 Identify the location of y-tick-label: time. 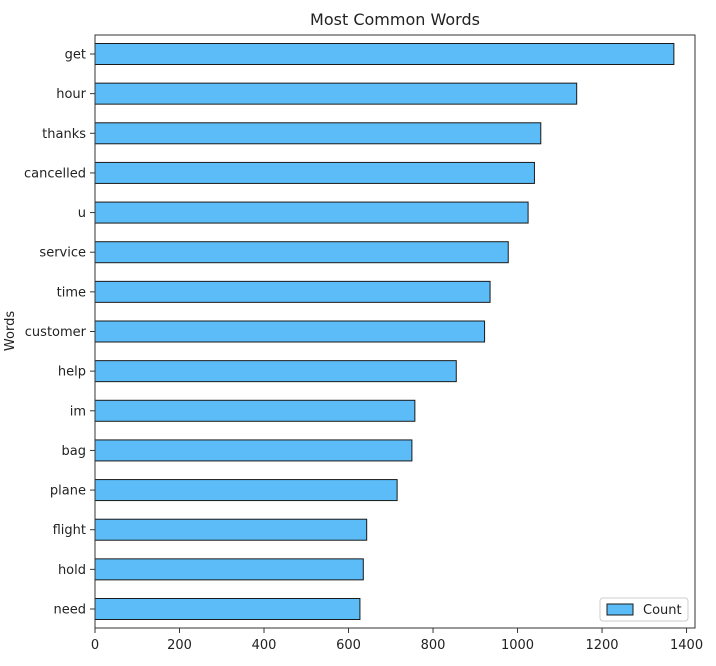
(71, 292).